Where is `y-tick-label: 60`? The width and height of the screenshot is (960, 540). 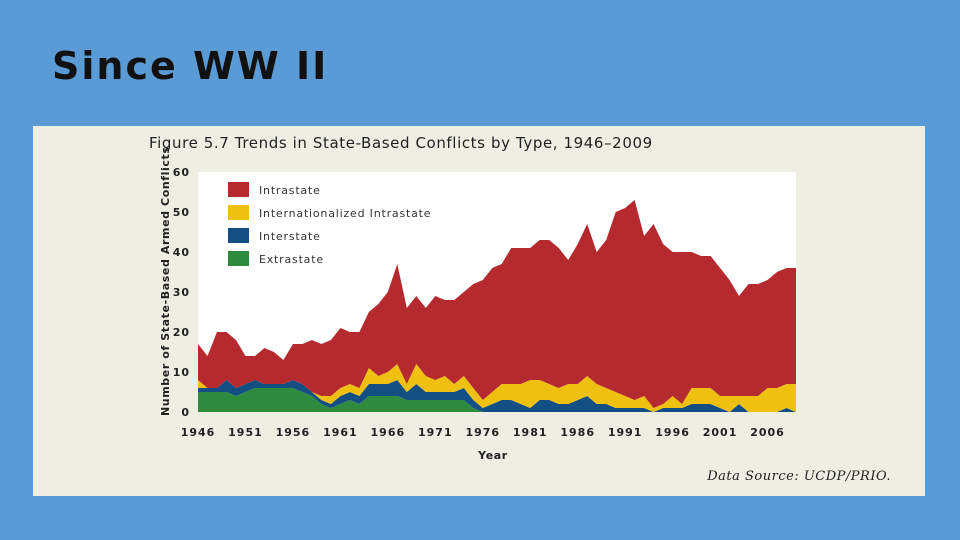 y-tick-label: 60 is located at coordinates (181, 172).